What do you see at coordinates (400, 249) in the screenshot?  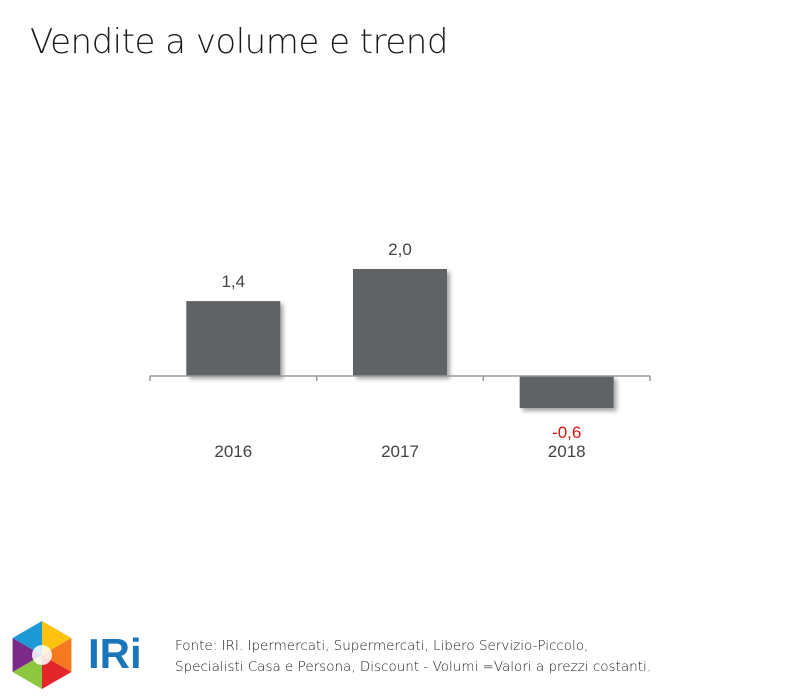 I see `data-label-2017: 2,0` at bounding box center [400, 249].